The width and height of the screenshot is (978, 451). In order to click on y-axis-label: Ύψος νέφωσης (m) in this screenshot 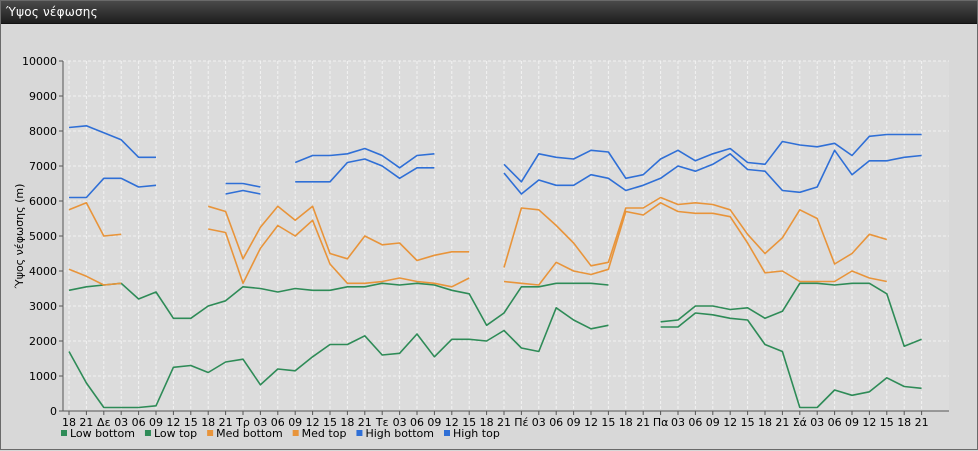, I will do `click(19, 237)`.